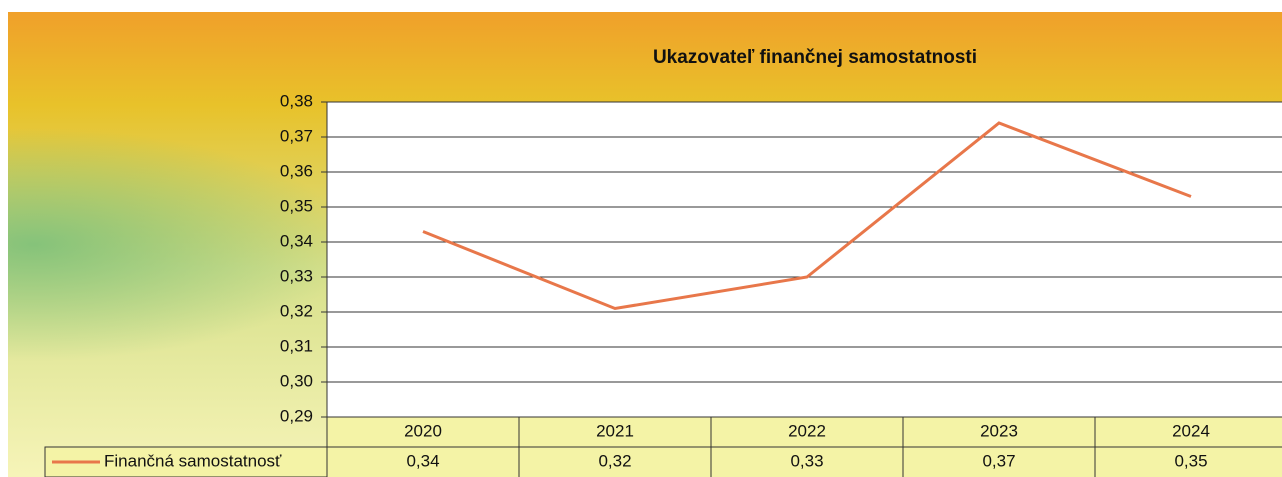  Describe the element at coordinates (806, 460) in the screenshot. I see `table-value: 0,33` at that location.